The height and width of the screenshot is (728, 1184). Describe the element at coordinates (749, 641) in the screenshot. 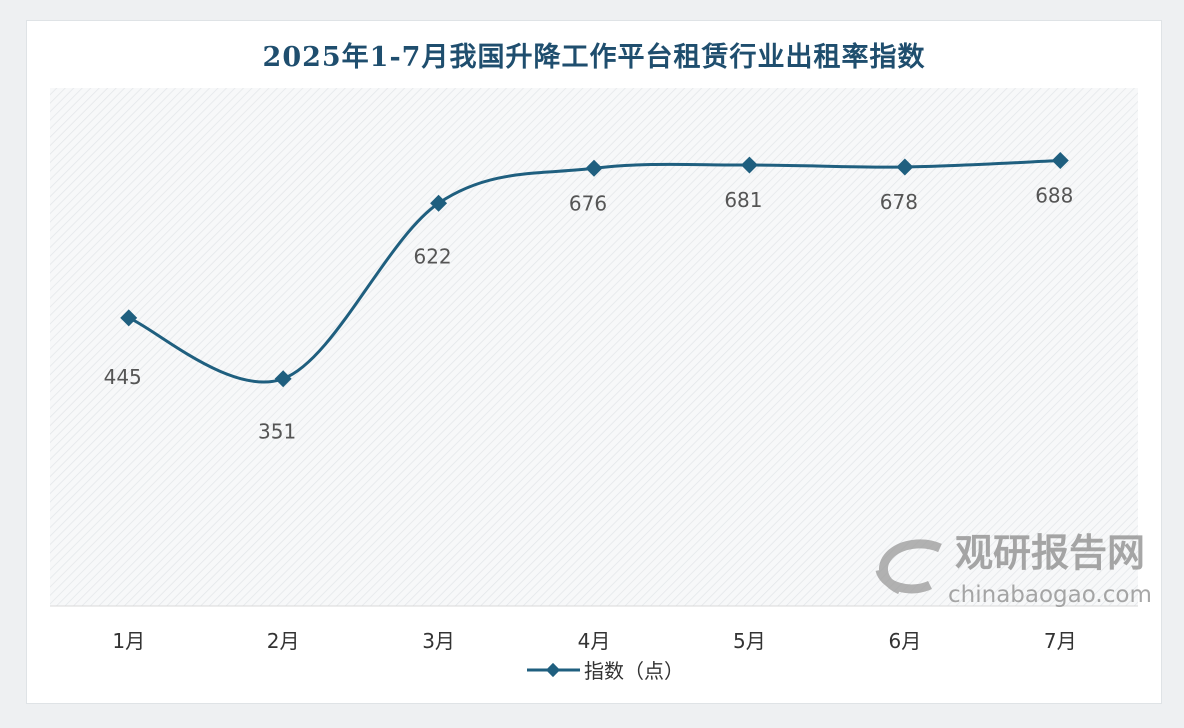

I see `x-tick-label: 5月` at that location.